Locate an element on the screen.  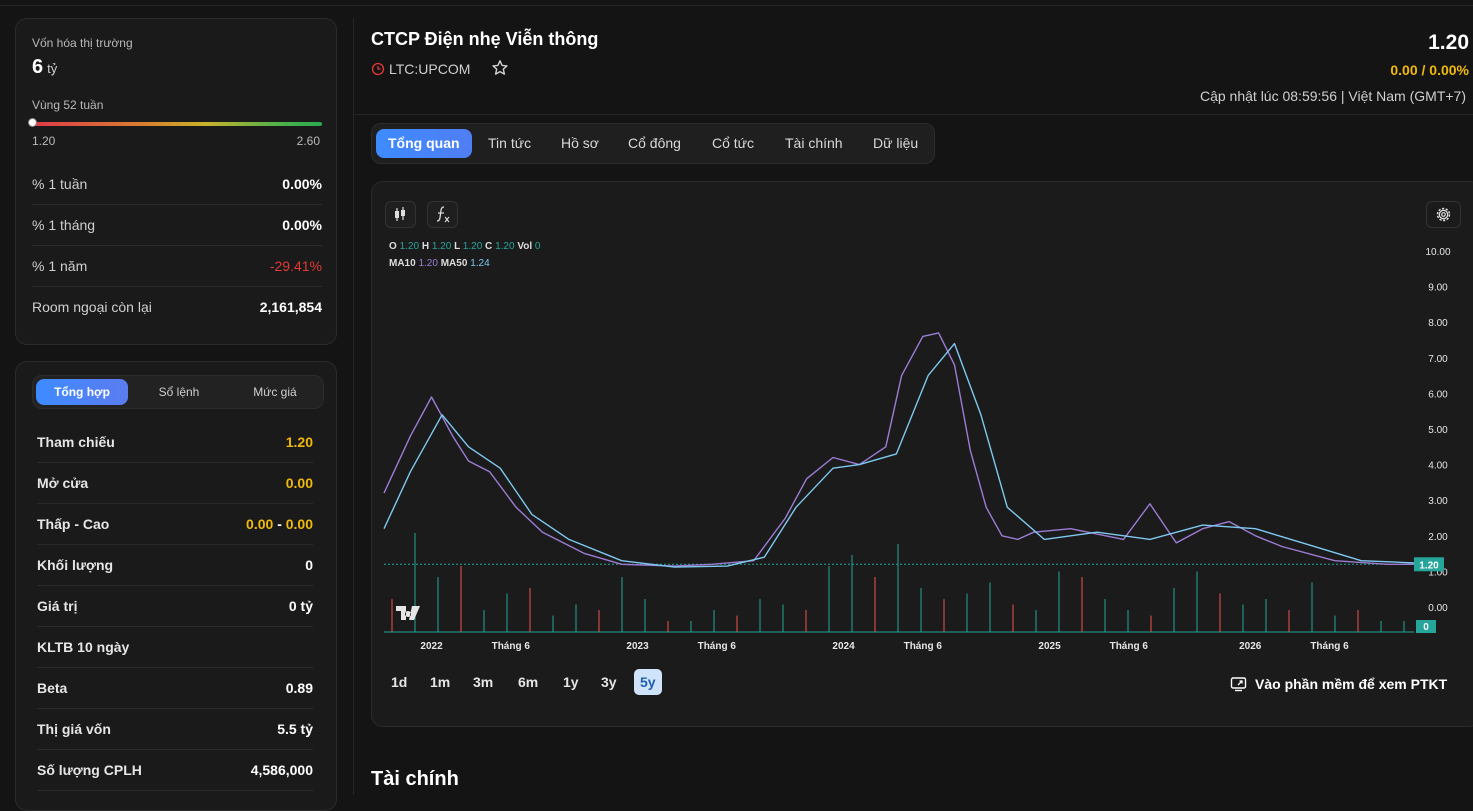
market-cap-label: Vốn hóa thị trường is located at coordinates (82, 43).